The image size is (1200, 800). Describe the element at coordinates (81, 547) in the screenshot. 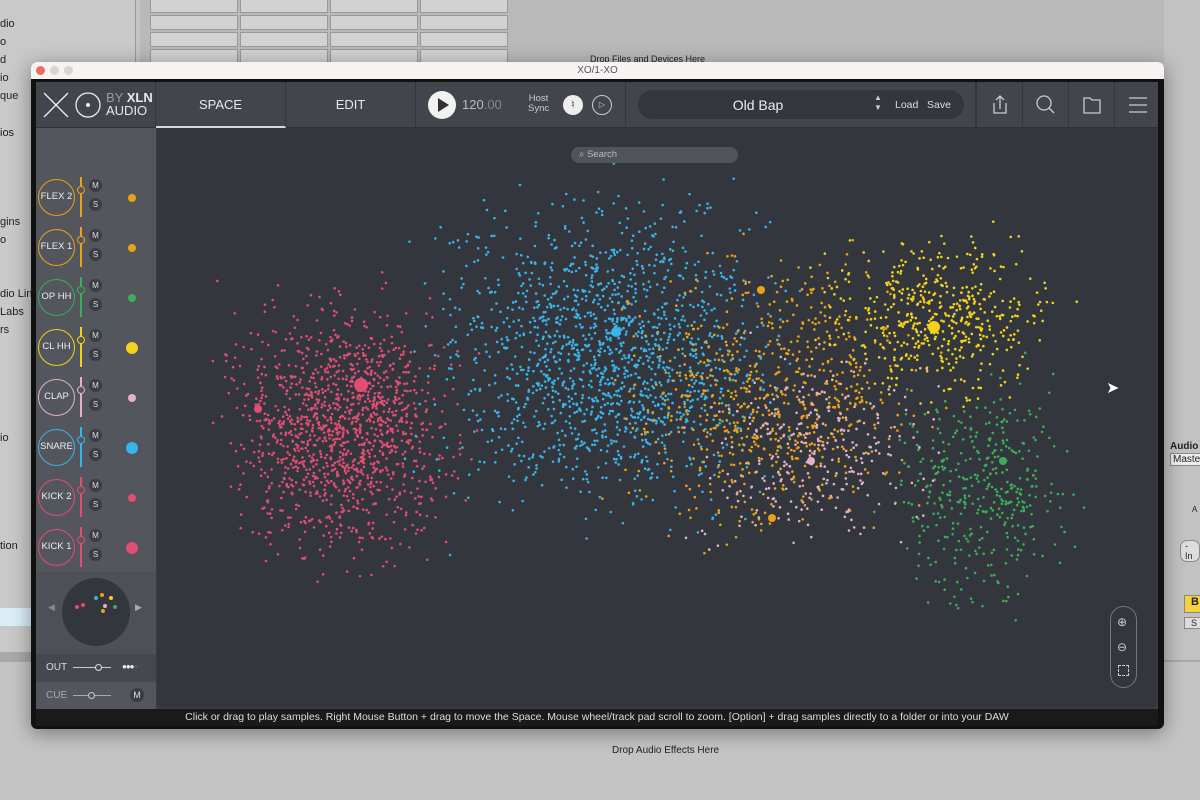

I see `channel-volume-fader` at that location.